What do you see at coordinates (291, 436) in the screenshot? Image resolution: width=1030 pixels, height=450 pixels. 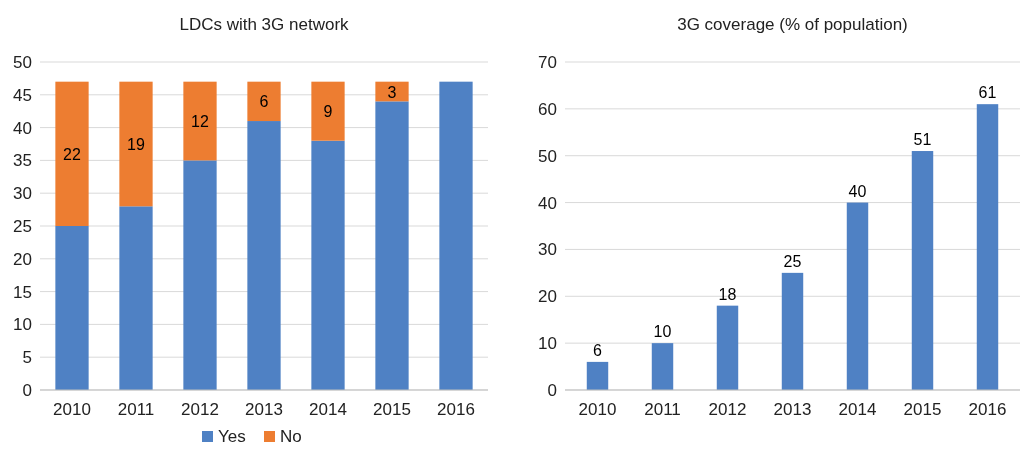 I see `legend-label: No` at bounding box center [291, 436].